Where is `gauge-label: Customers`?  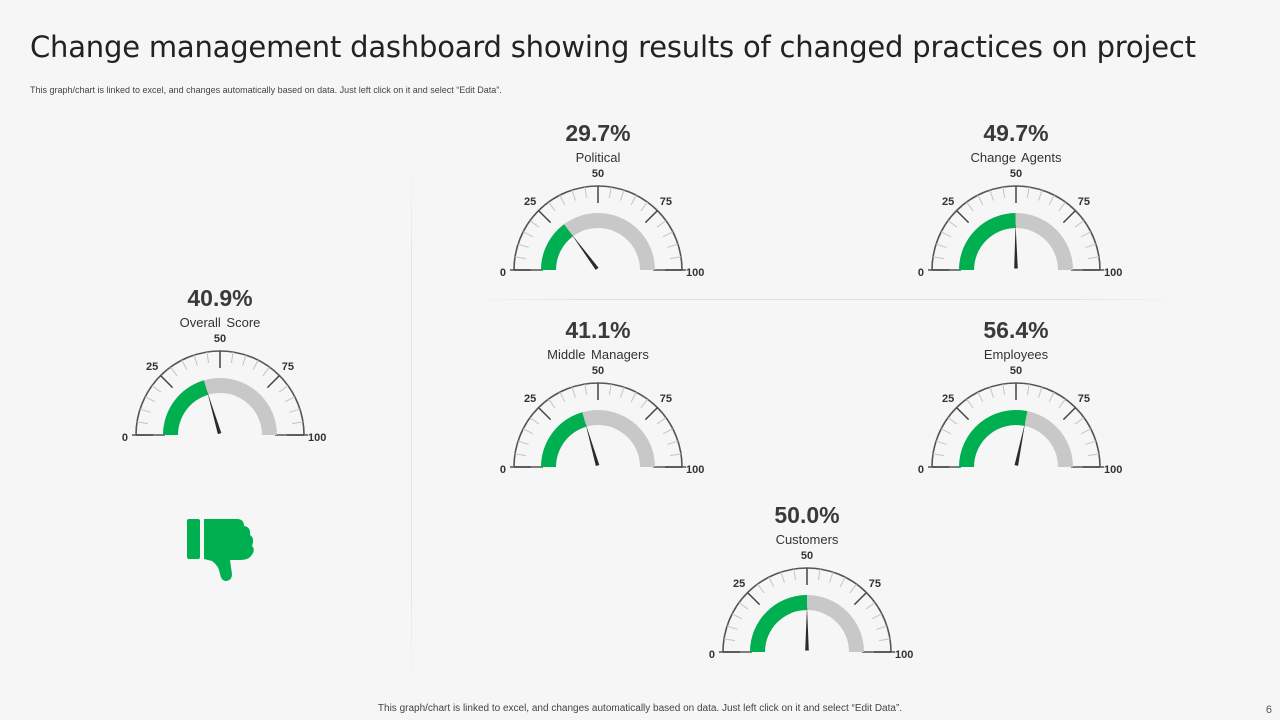
gauge-label: Customers is located at coordinates (807, 539).